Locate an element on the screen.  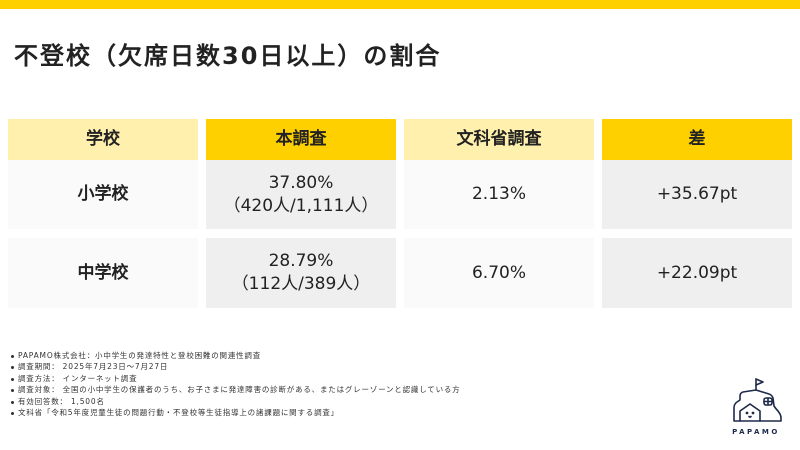
footnote-item: 有効回答数： 1,500名 is located at coordinates (235, 401).